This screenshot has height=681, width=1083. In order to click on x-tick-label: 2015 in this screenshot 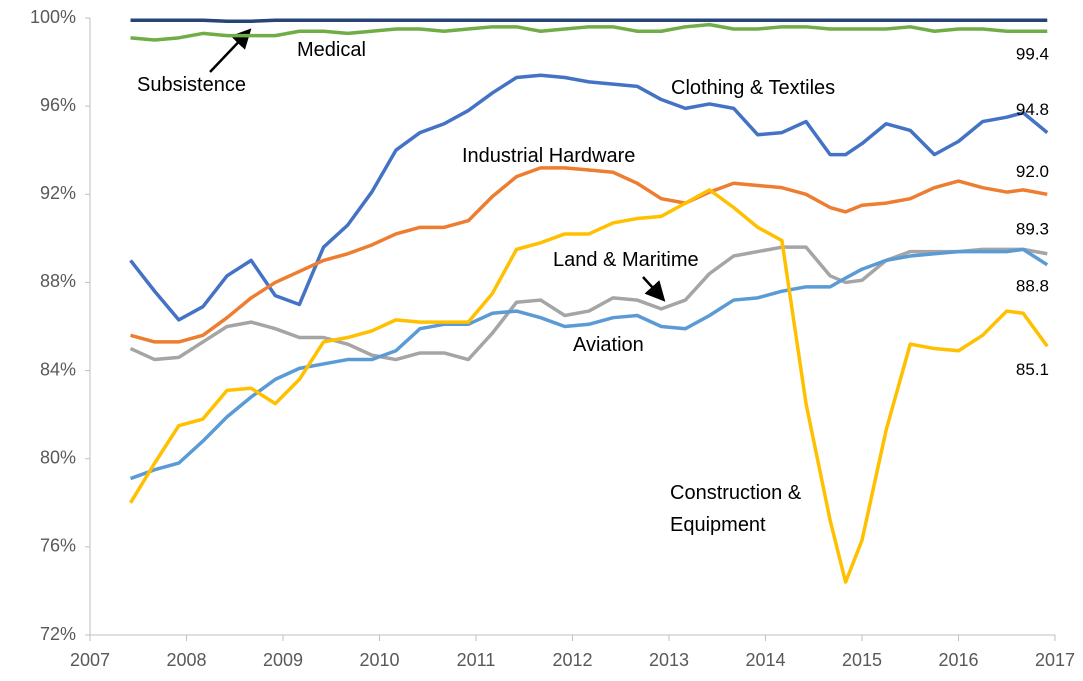, I will do `click(862, 660)`.